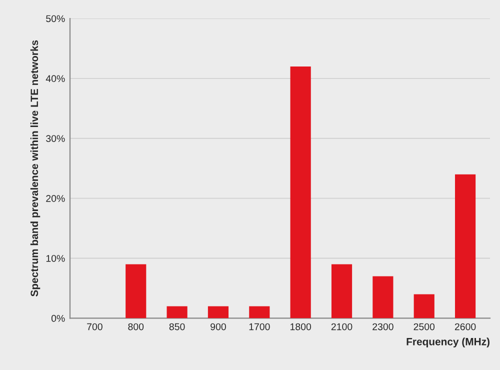  I want to click on y-tick-label: 30%, so click(55, 138).